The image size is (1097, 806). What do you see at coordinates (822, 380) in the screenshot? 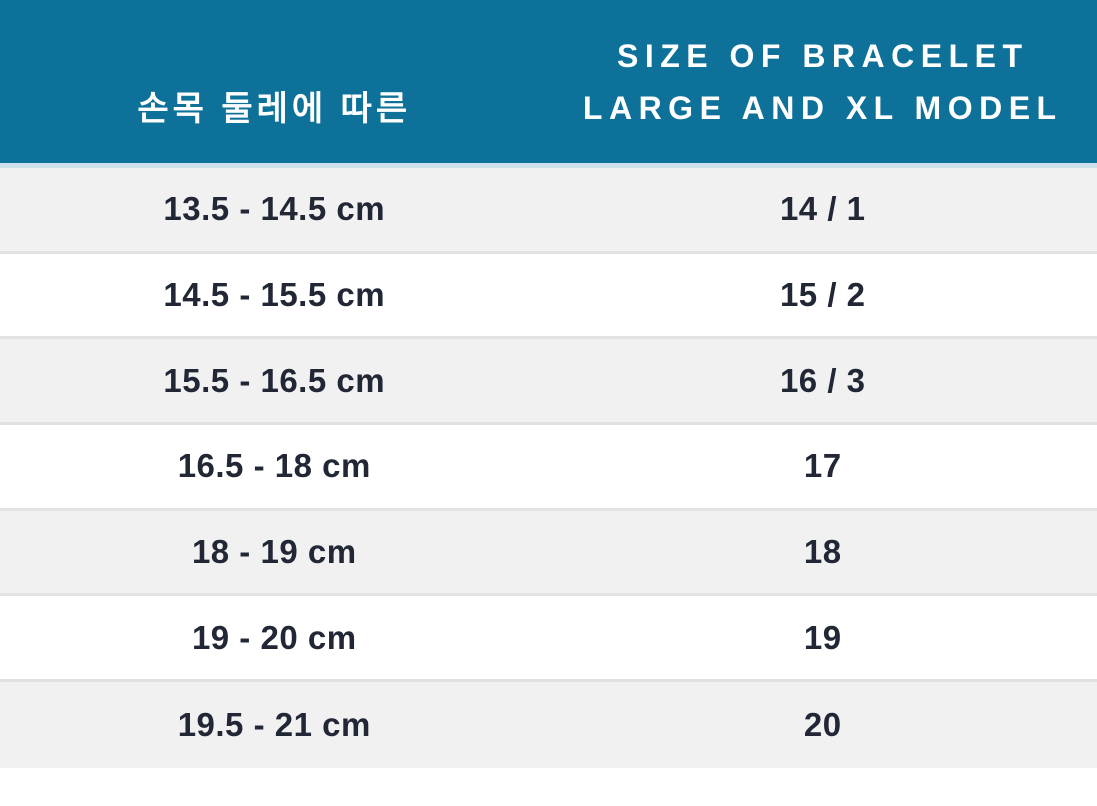
I see `size-cell: 16 / 3` at bounding box center [822, 380].